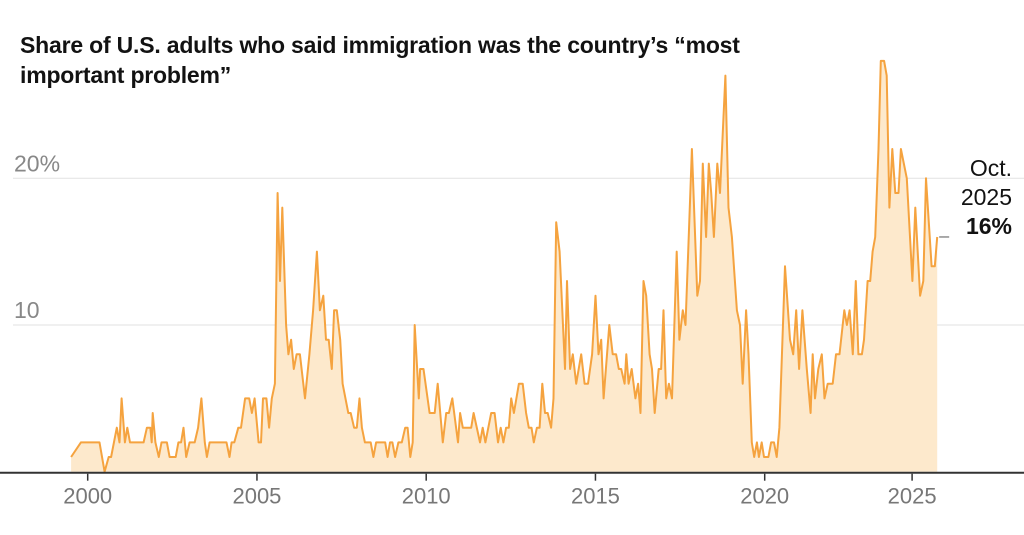  I want to click on x-tick-label: 2025, so click(912, 496).